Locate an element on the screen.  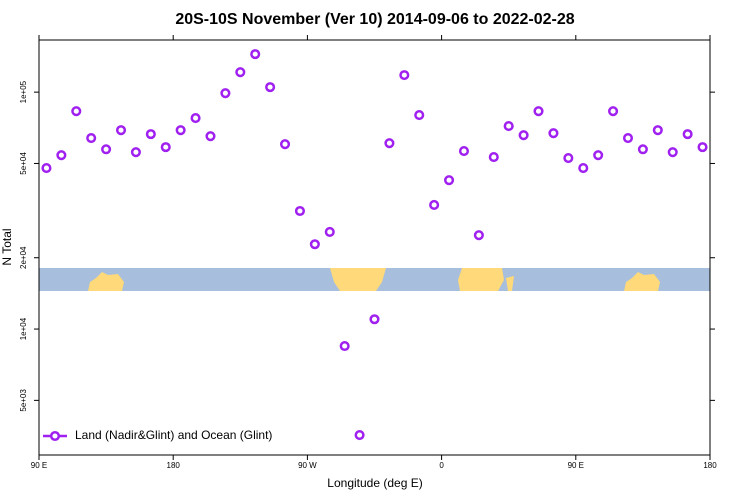
y-tick-label: 2e+04 is located at coordinates (23, 257).